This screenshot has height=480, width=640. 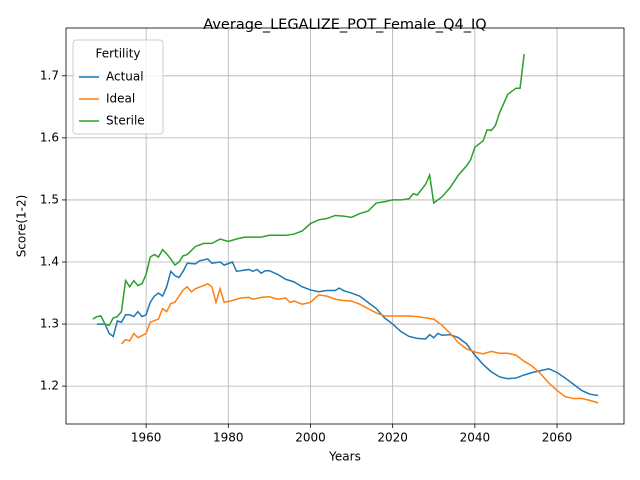 I want to click on y-tick-label: 1.5, so click(x=49, y=199).